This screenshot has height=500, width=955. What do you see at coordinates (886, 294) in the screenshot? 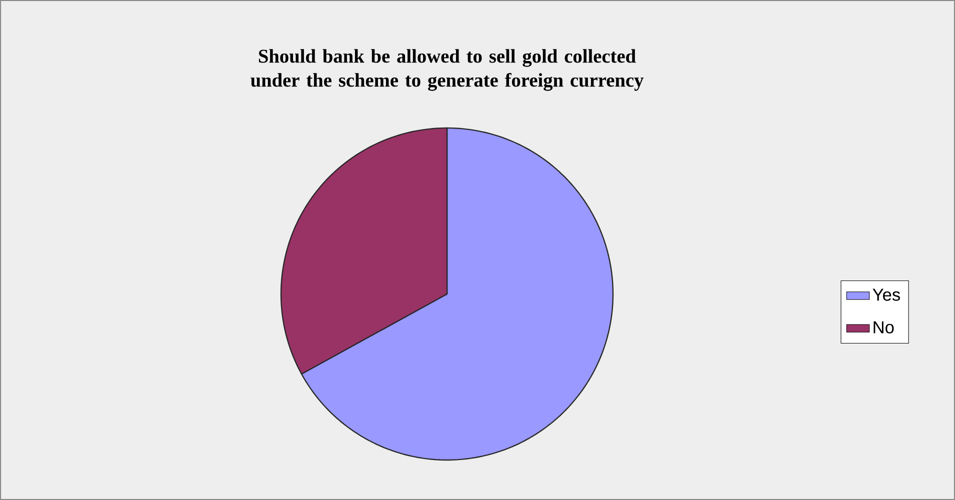
I see `legend-label: Yes` at bounding box center [886, 294].